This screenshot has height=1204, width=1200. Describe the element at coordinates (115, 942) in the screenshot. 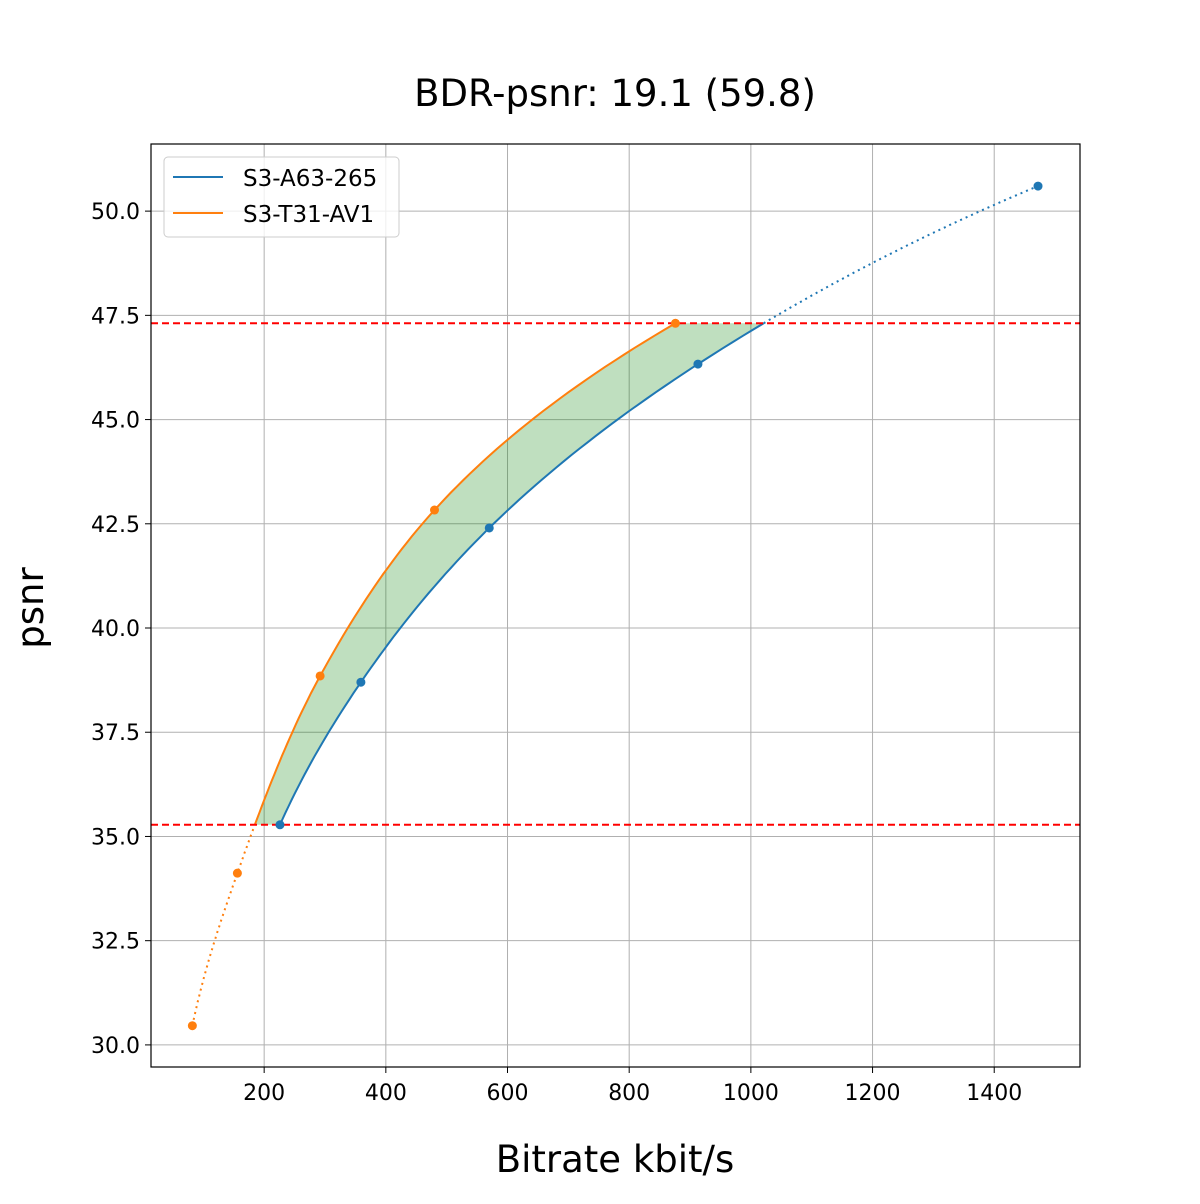

I see `y-tick-label: 32.5` at that location.